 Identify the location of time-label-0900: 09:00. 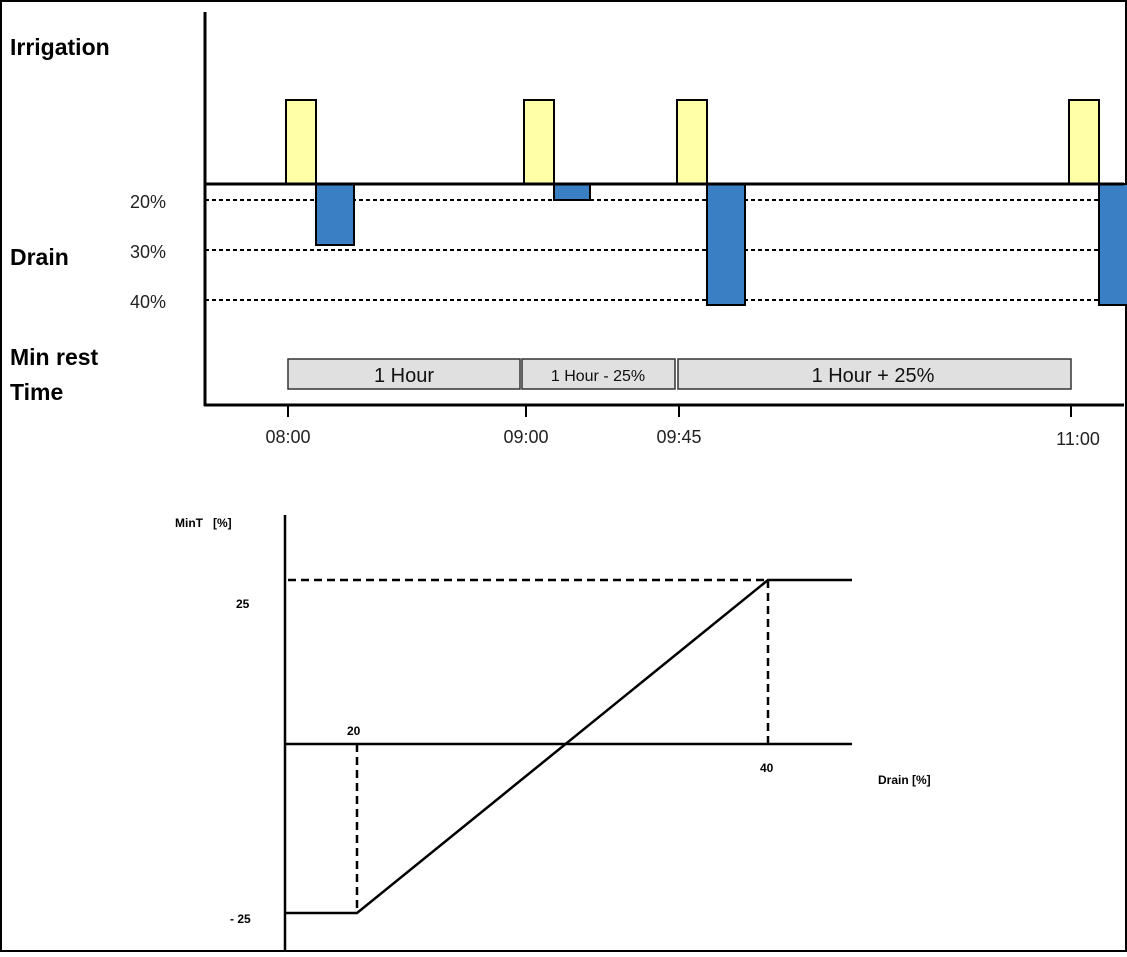
(525, 437).